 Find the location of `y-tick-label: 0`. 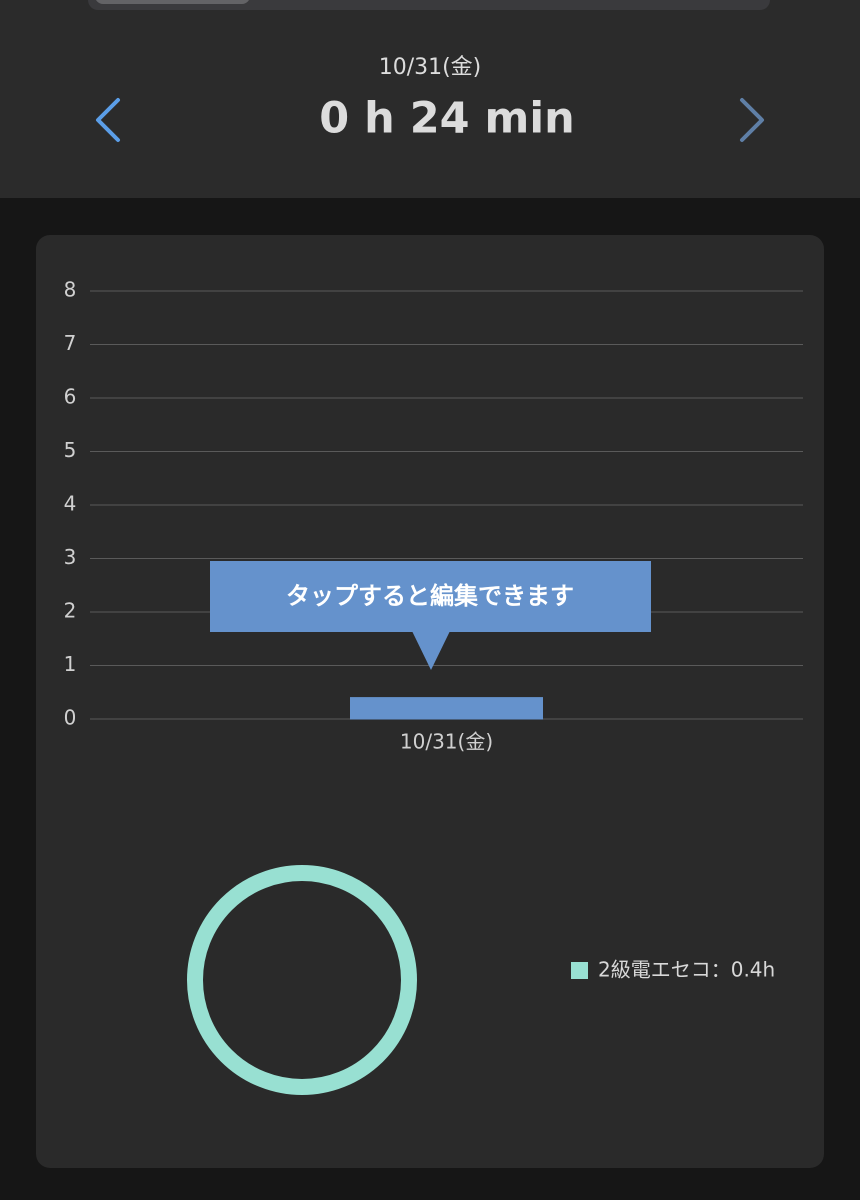

y-tick-label: 0 is located at coordinates (70, 718).